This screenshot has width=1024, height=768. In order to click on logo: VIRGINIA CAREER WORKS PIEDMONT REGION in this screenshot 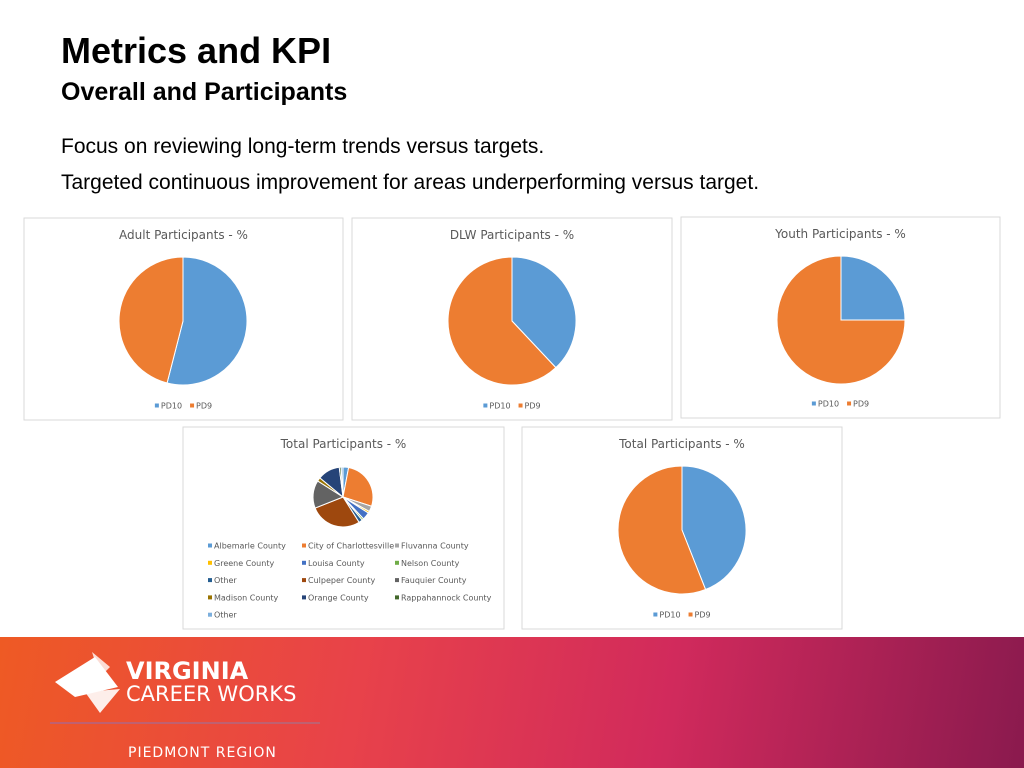, I will do `click(185, 706)`.